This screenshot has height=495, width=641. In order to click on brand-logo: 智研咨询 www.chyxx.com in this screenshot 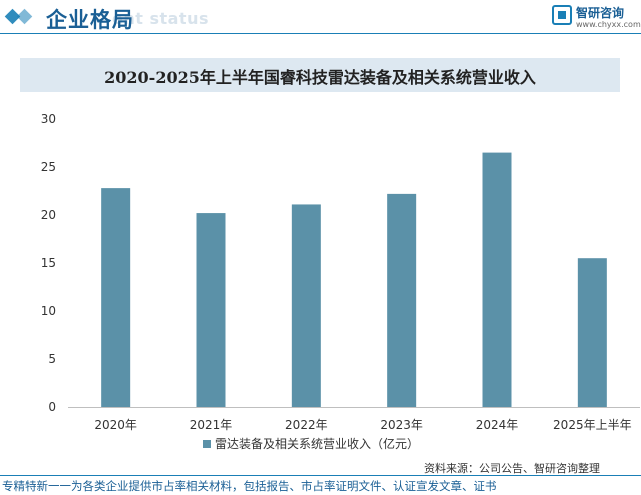, I will do `click(596, 19)`.